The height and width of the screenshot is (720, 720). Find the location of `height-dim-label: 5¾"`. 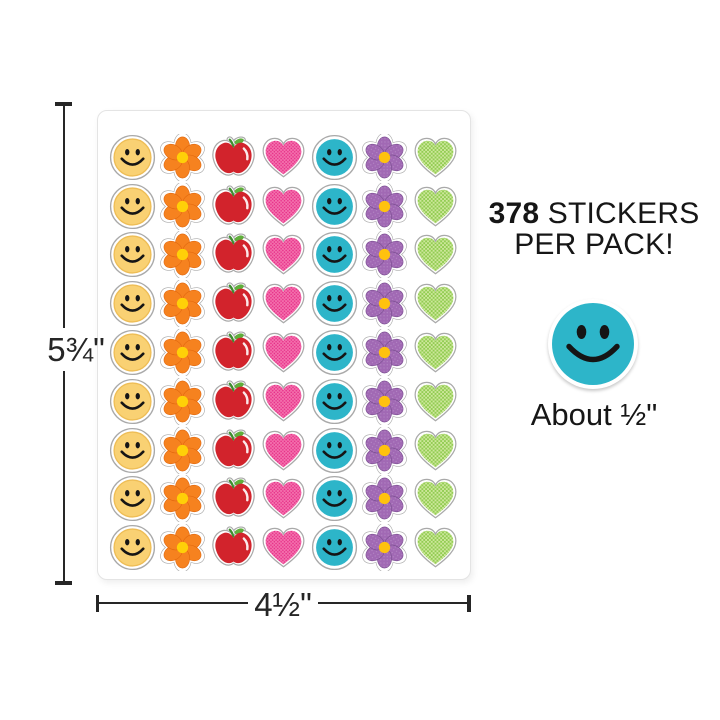

height-dim-label: 5¾" is located at coordinates (76, 349).